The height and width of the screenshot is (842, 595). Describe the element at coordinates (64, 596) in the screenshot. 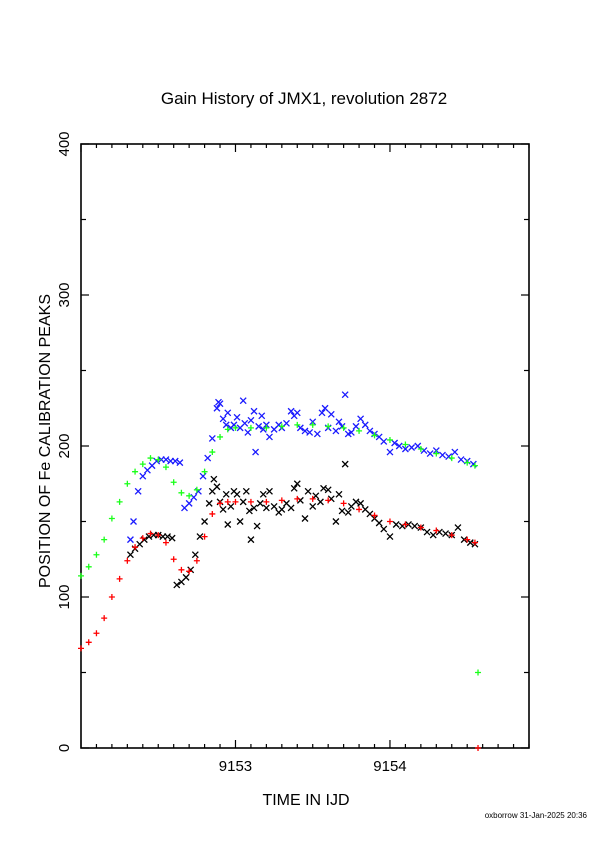

I see `y-tick-label: 100` at that location.